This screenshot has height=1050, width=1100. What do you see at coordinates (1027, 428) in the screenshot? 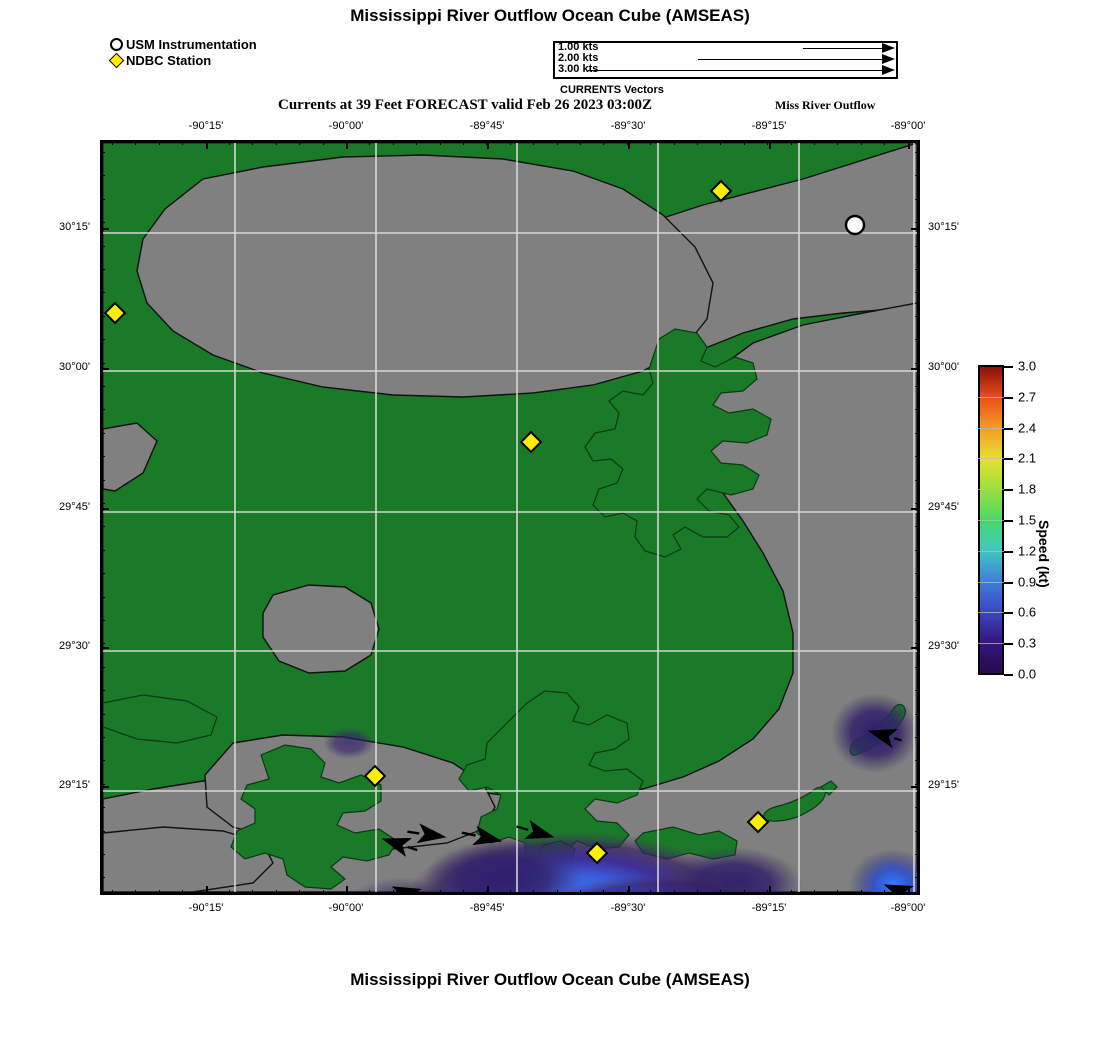
I see `colorbar-label: 2.4` at bounding box center [1027, 428].